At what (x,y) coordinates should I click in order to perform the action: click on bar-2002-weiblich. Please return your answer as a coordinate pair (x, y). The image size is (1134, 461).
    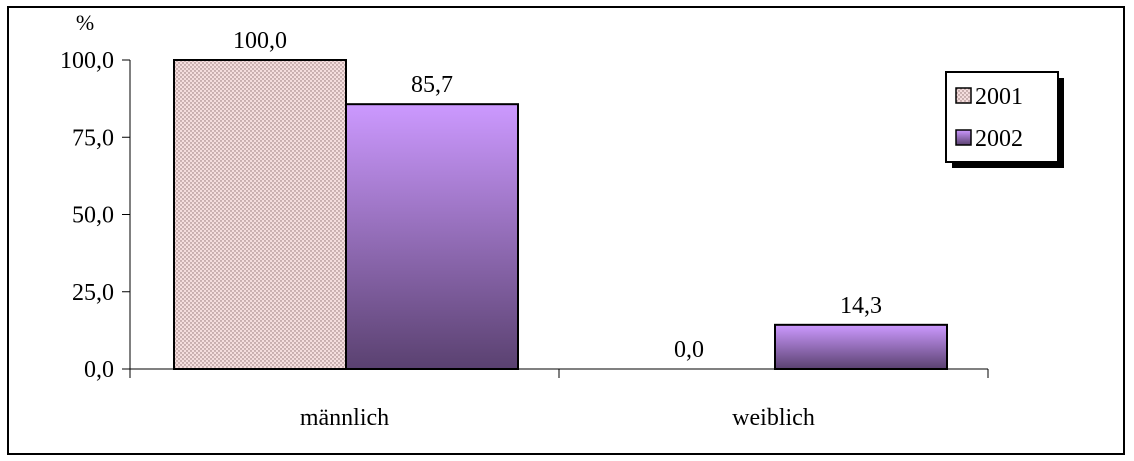
    Looking at the image, I should click on (861, 346).